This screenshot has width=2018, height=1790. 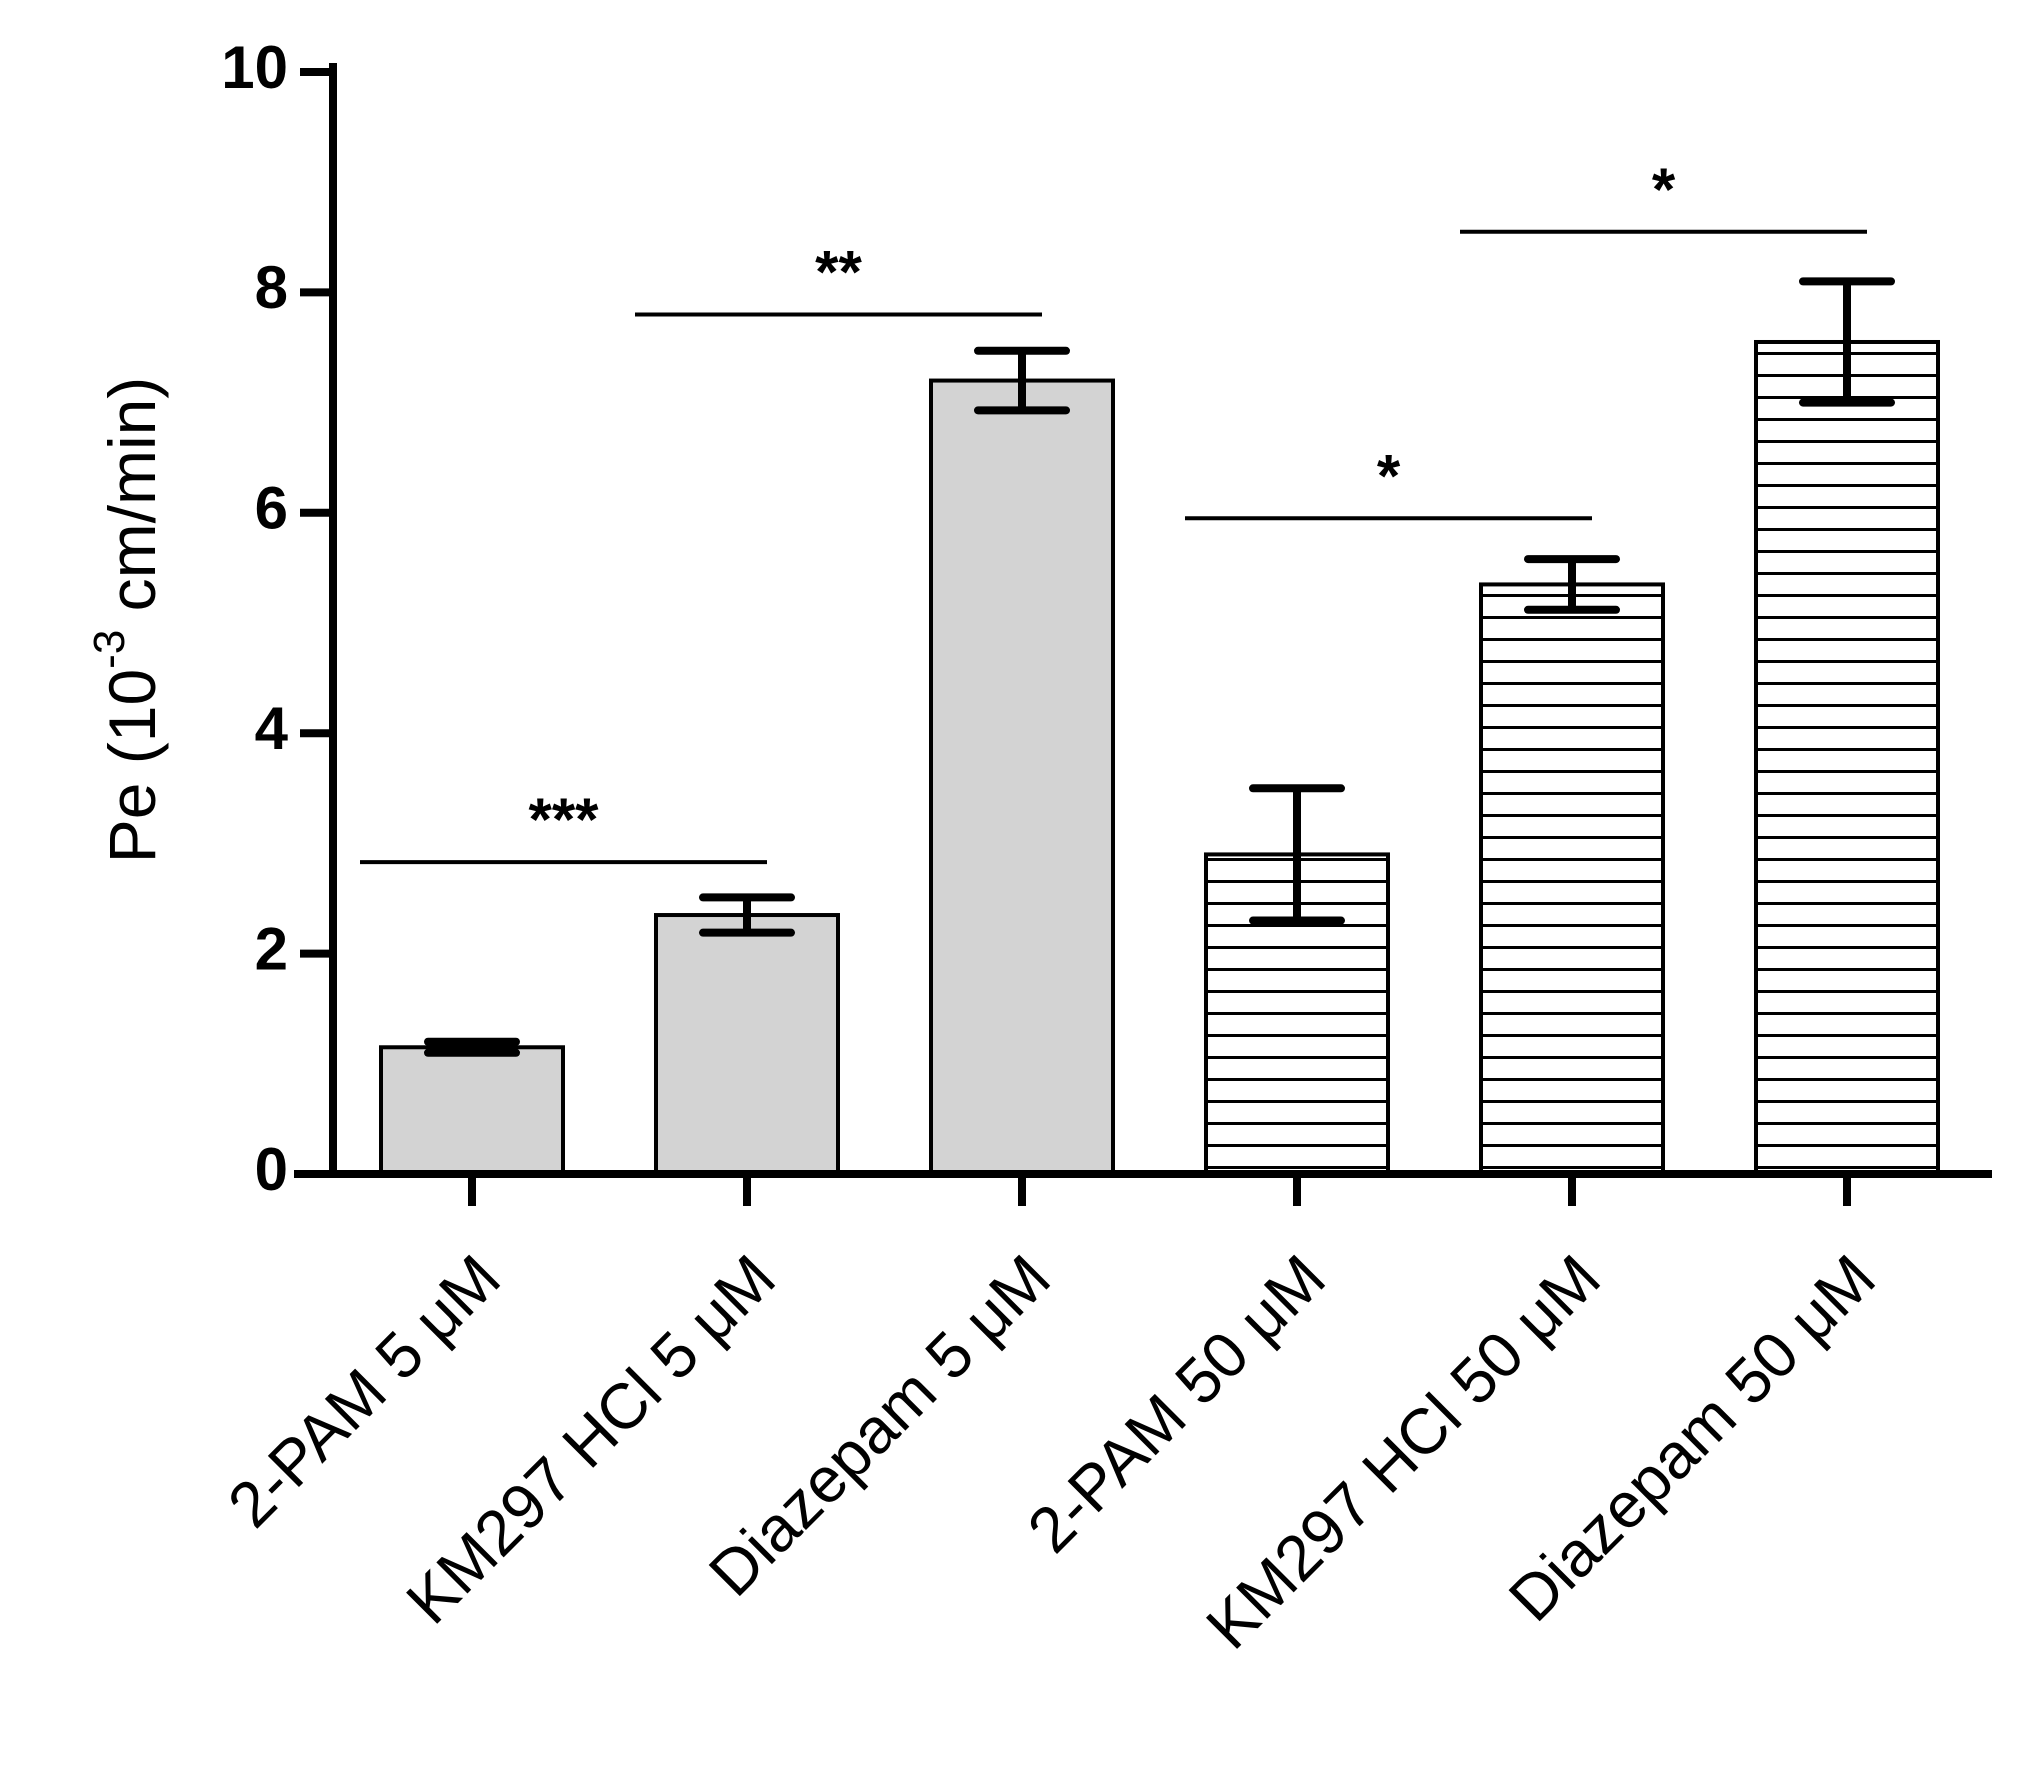 I want to click on x-tick-label-1: 2-PAM 5 μM, so click(x=364, y=1391).